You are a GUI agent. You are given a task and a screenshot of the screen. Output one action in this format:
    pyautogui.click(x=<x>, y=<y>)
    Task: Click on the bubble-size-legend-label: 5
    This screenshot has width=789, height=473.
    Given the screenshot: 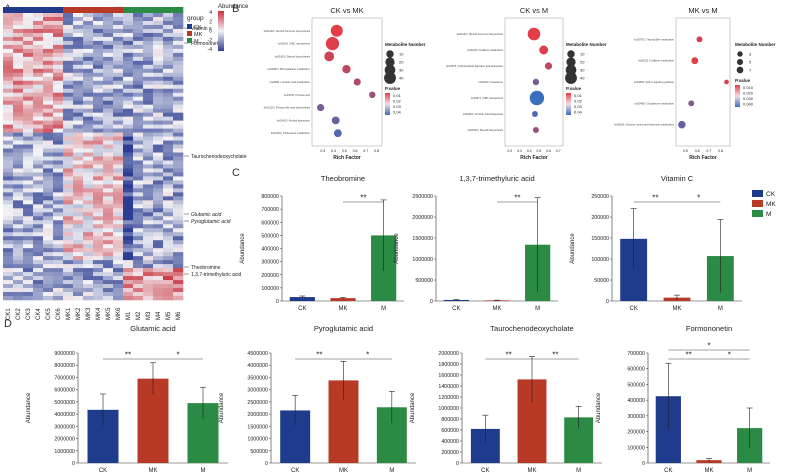 What is the action you would take?
    pyautogui.click(x=750, y=62)
    